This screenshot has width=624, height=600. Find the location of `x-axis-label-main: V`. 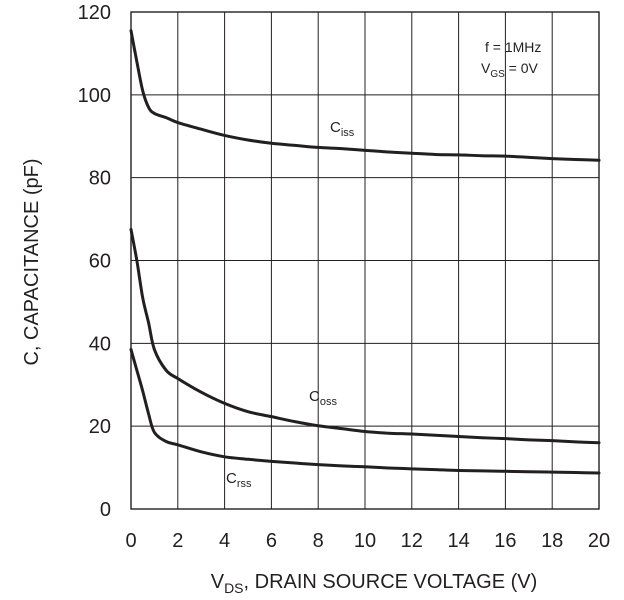

x-axis-label-main: V is located at coordinates (218, 582).